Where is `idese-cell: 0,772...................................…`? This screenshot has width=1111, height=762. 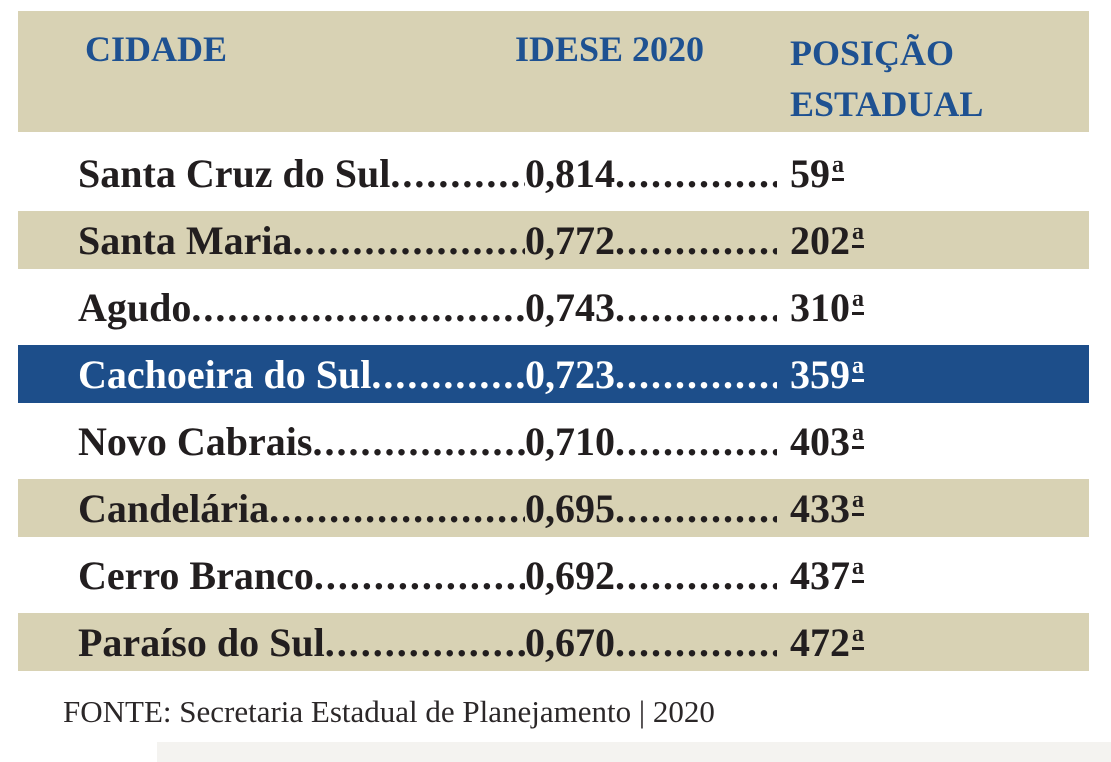 idese-cell: 0,772...................................… is located at coordinates (651, 240).